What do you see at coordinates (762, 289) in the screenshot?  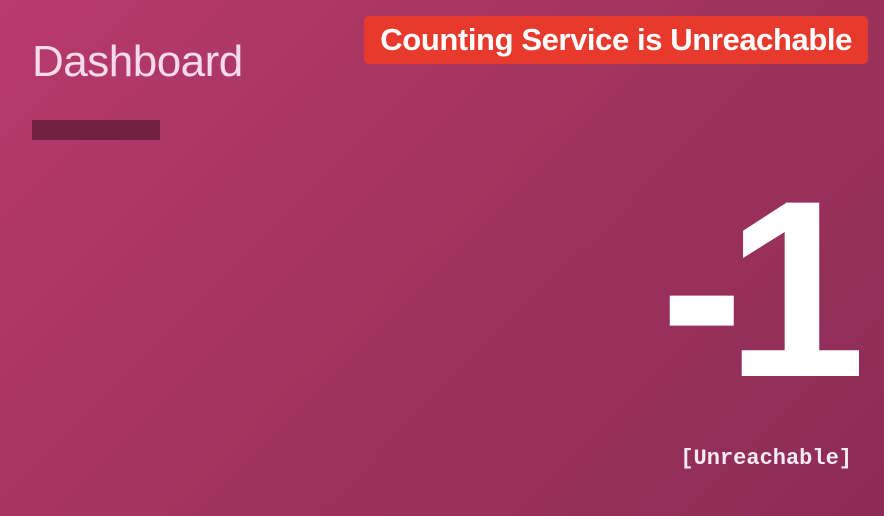 I see `count-value: -1` at bounding box center [762, 289].